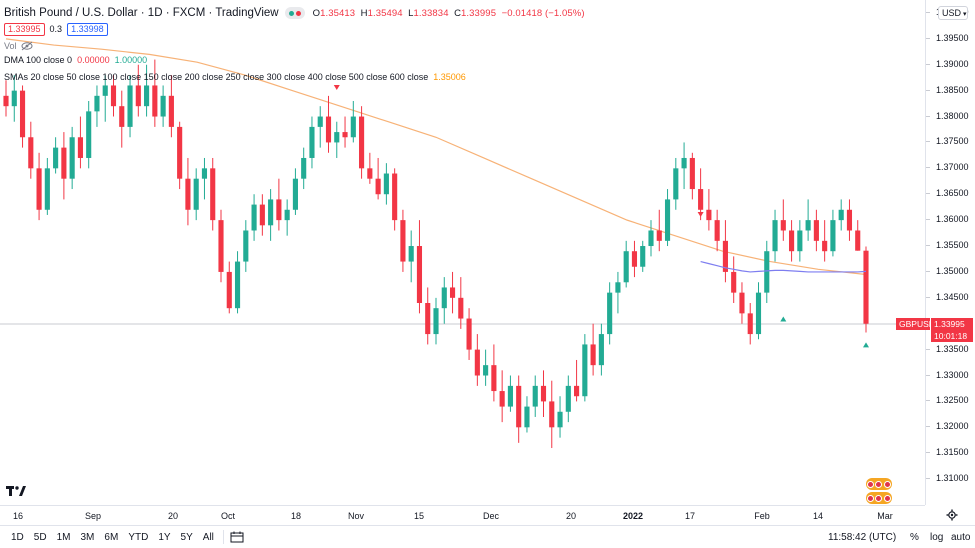 The height and width of the screenshot is (548, 975). What do you see at coordinates (40, 537) in the screenshot?
I see `range-button-5d: 5D` at bounding box center [40, 537].